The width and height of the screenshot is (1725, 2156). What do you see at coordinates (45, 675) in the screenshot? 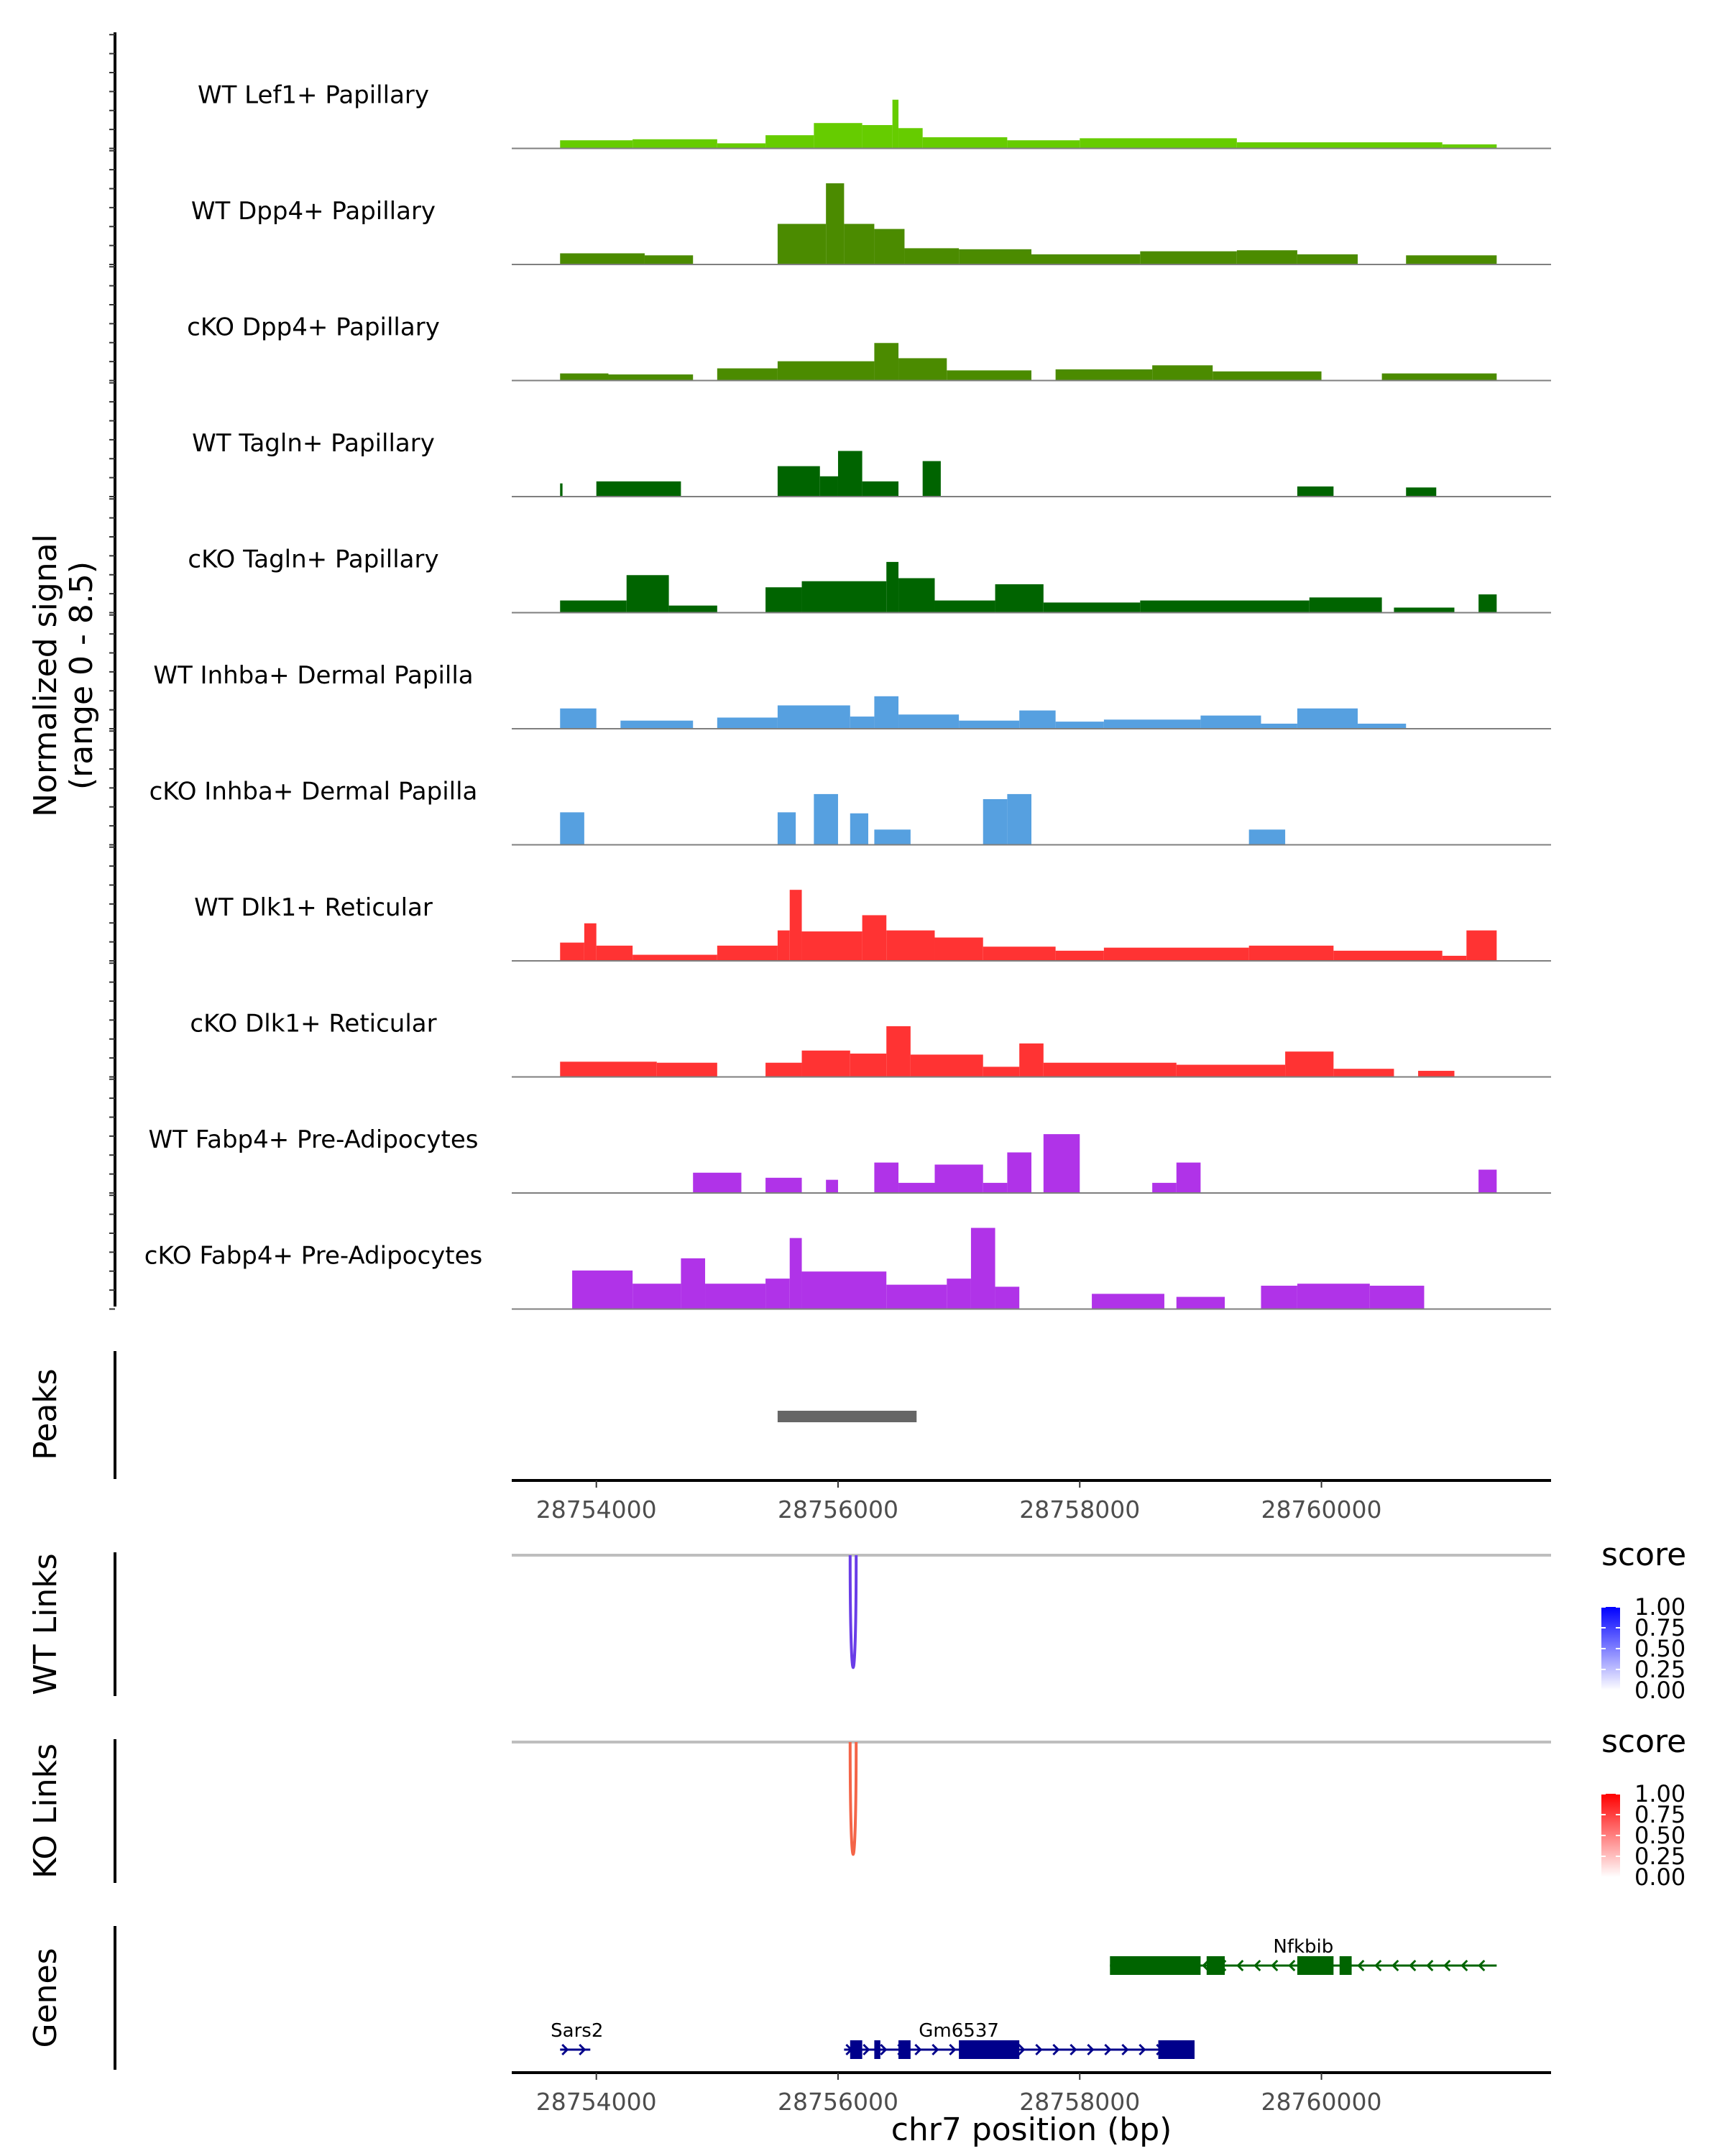
I see `coverage-y-label-line1: Normalized signal` at bounding box center [45, 675].